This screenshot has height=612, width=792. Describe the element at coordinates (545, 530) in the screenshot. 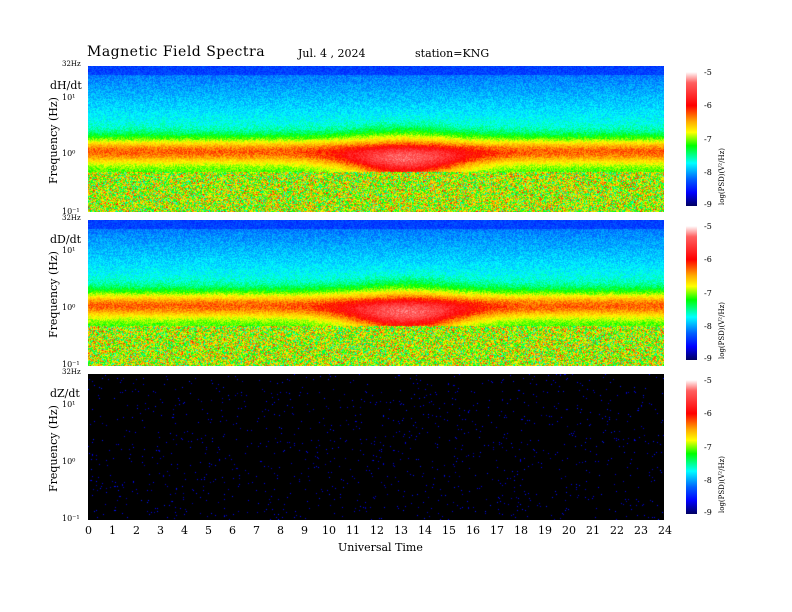

I see `x-tick-19: 19` at that location.